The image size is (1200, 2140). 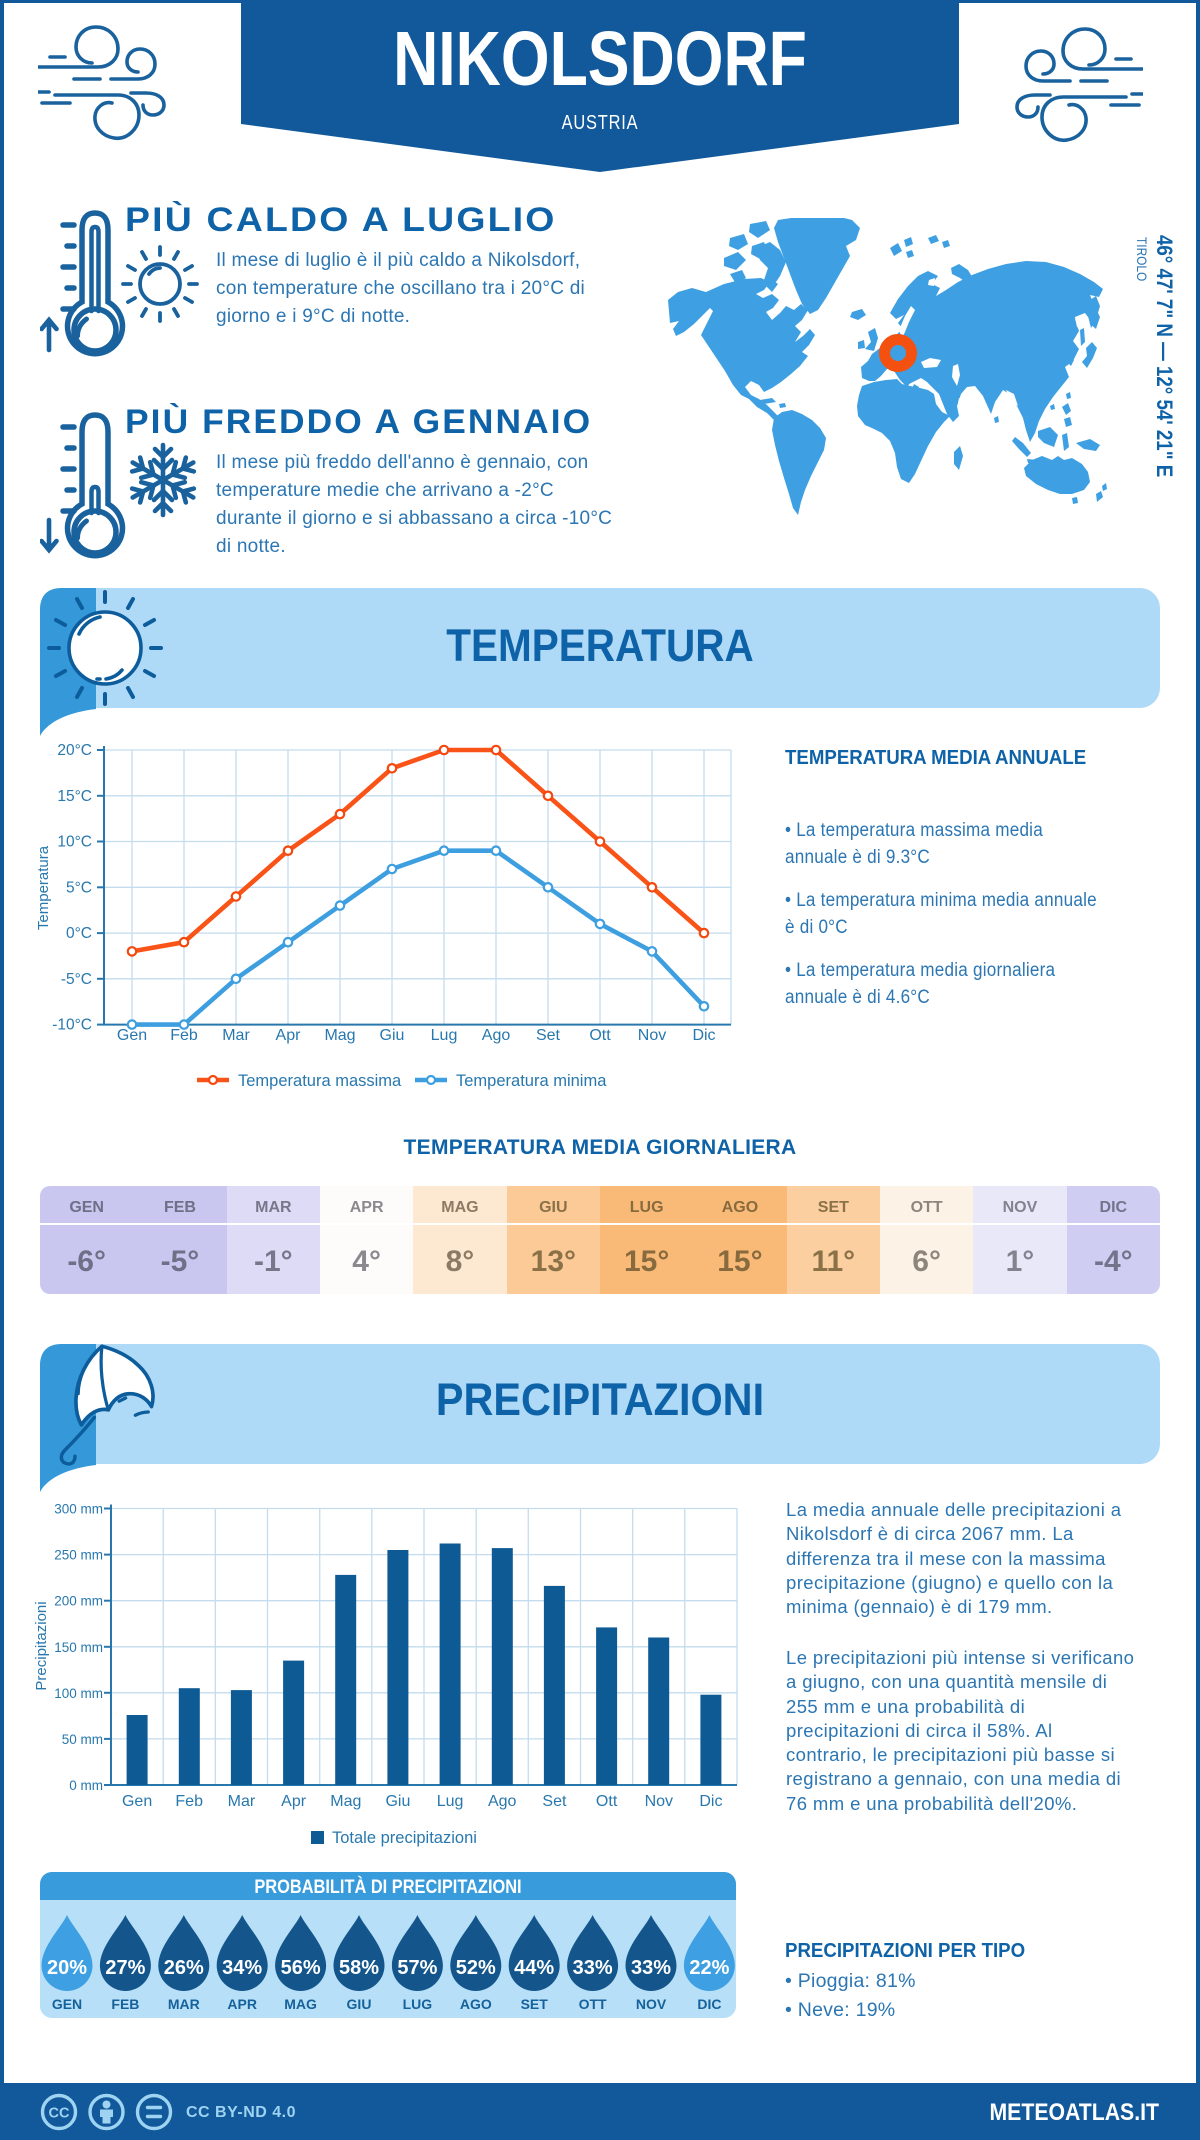 What do you see at coordinates (78, 1555) in the screenshot?
I see `svg-text: 250 mm` at bounding box center [78, 1555].